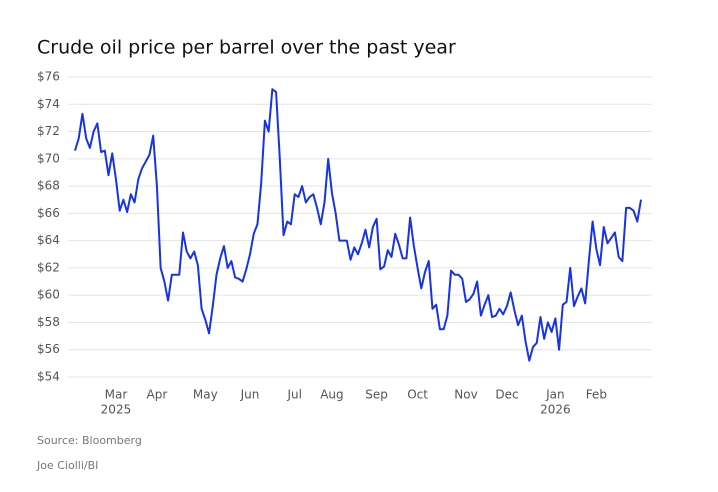 The height and width of the screenshot is (492, 718). Describe the element at coordinates (250, 395) in the screenshot. I see `x-tick-label: Jun` at that location.